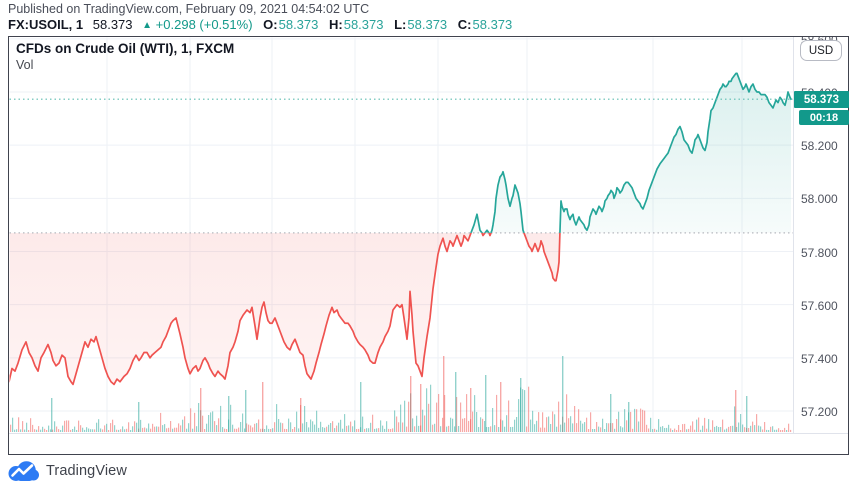 The width and height of the screenshot is (852, 485). Describe the element at coordinates (400, 24) in the screenshot. I see `low-label: L:` at that location.